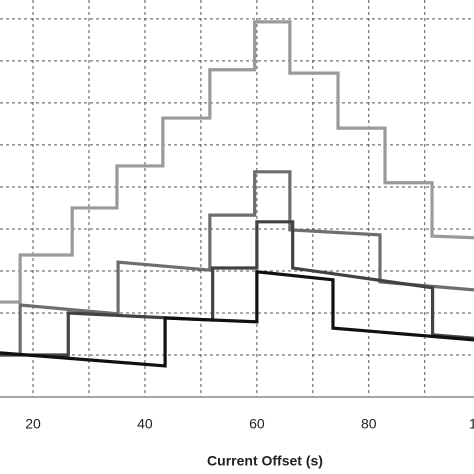 The width and height of the screenshot is (474, 474). What do you see at coordinates (471, 424) in the screenshot?
I see `x-tick-label: 100` at bounding box center [471, 424].